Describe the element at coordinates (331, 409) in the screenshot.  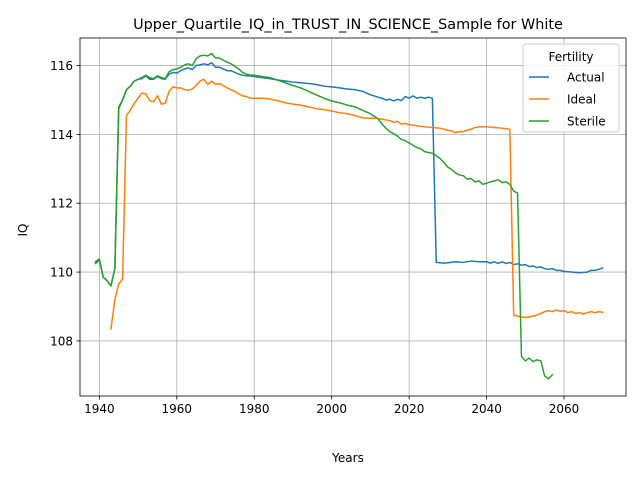
I see `x-tick-label: 2000` at that location.